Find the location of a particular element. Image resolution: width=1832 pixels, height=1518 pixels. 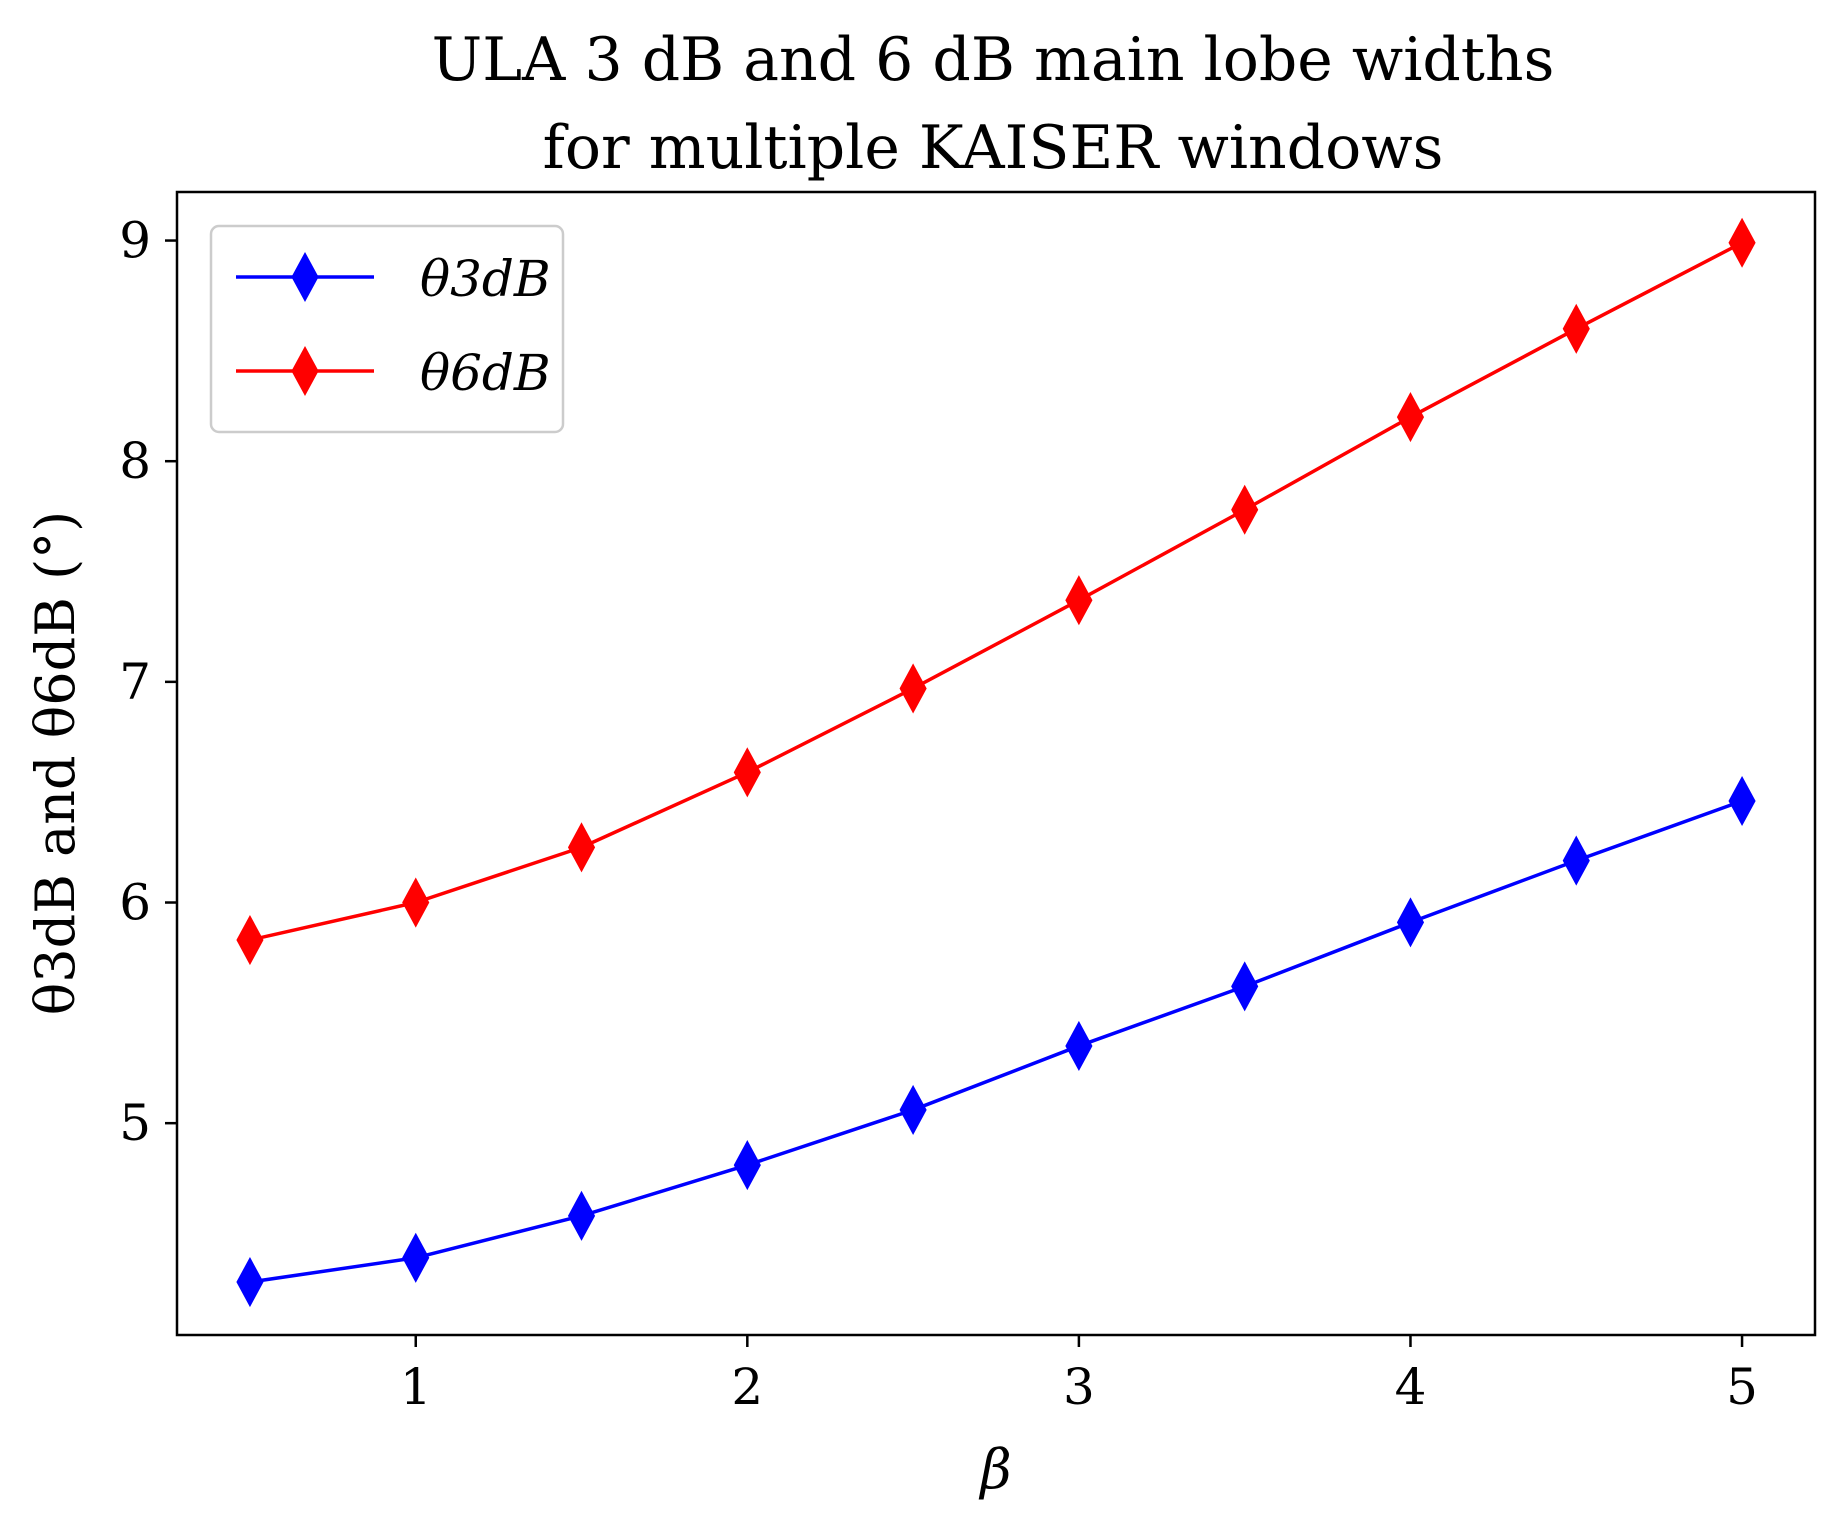

y-axis-ticks: 5 6 7 8 9 is located at coordinates (148, 682).